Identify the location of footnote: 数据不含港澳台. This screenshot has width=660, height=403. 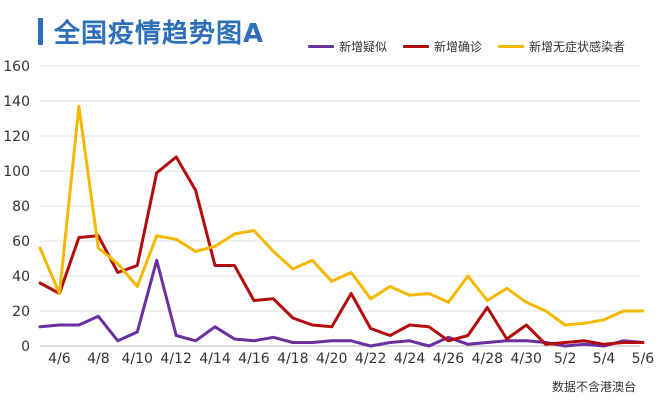
(593, 387).